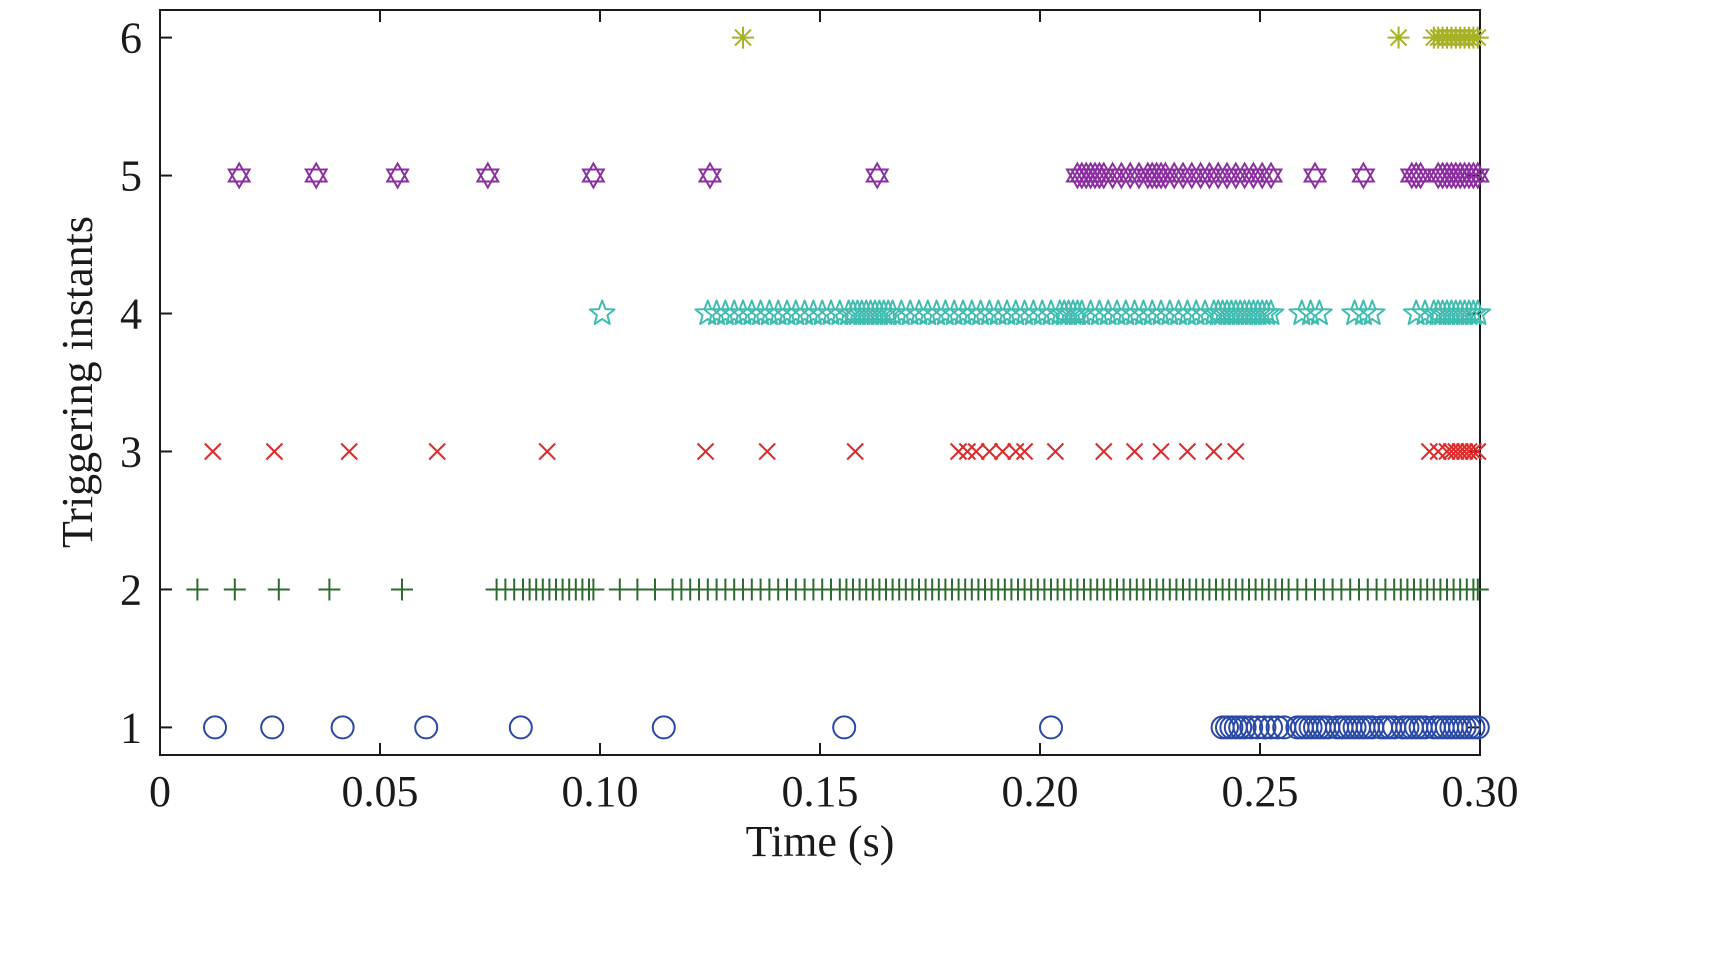 This screenshot has width=1732, height=970. What do you see at coordinates (600, 791) in the screenshot?
I see `x-tick-label: 0.10` at bounding box center [600, 791].